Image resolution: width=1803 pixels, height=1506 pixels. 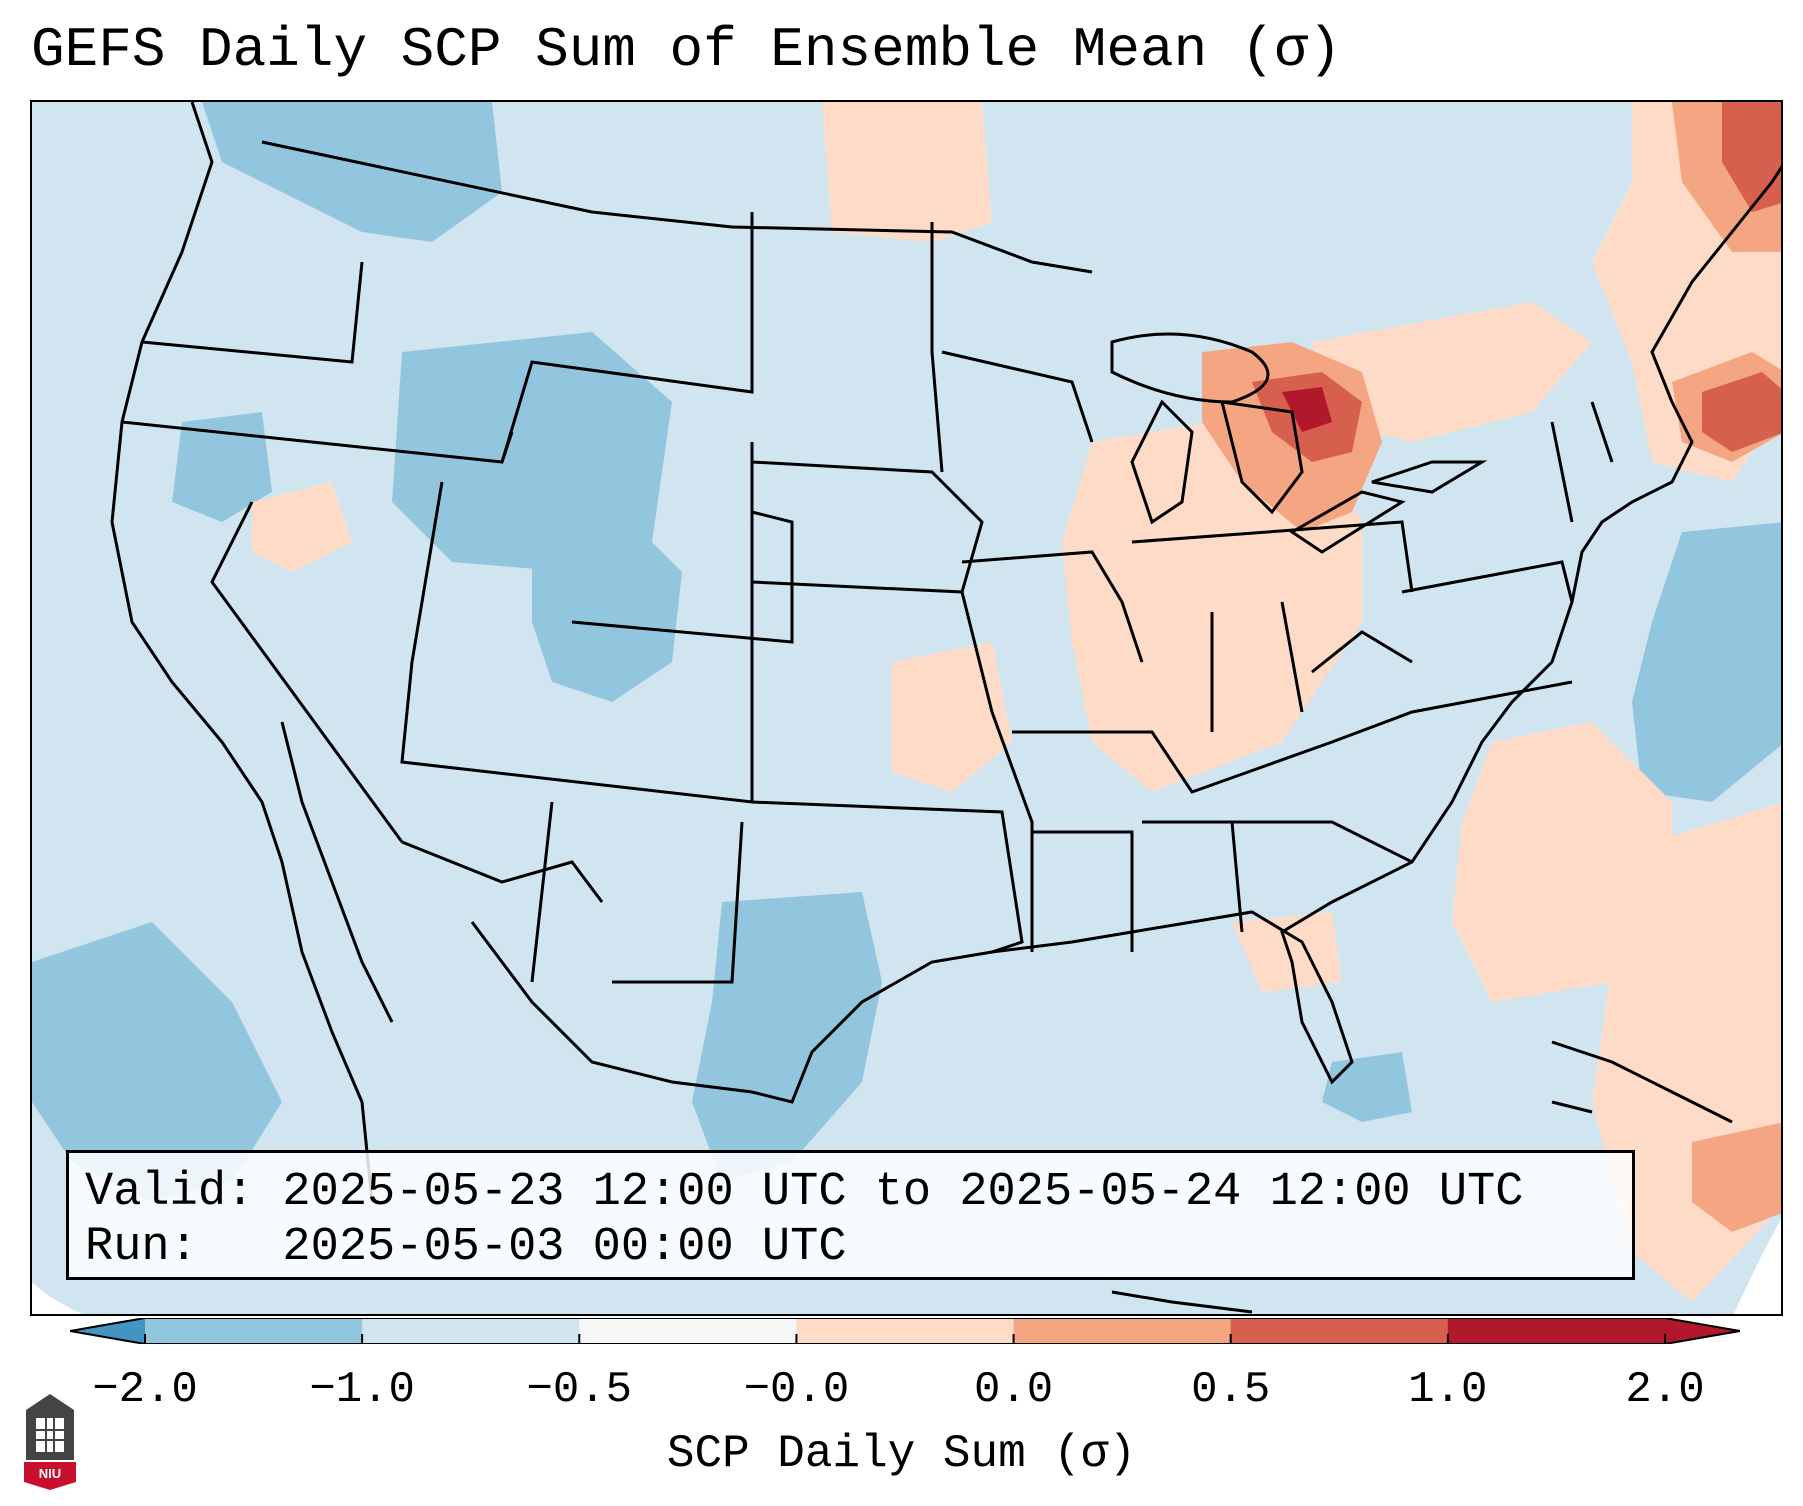 What do you see at coordinates (1013, 1390) in the screenshot?
I see `colorbar-tick-label: 0.0` at bounding box center [1013, 1390].